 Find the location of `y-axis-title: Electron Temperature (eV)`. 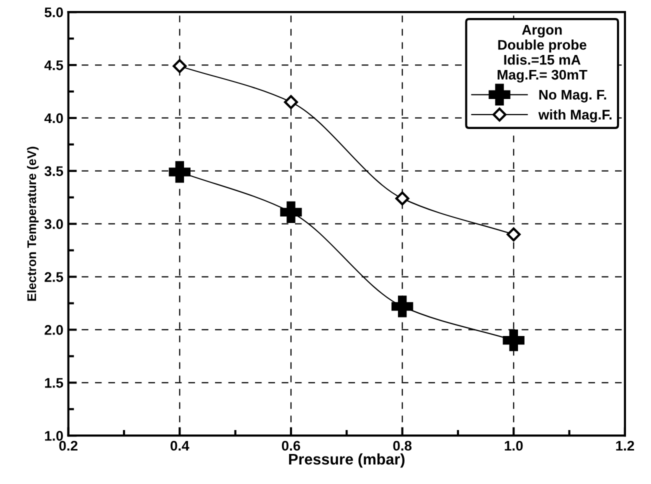

y-axis-title: Electron Temperature (eV) is located at coordinates (32, 223).